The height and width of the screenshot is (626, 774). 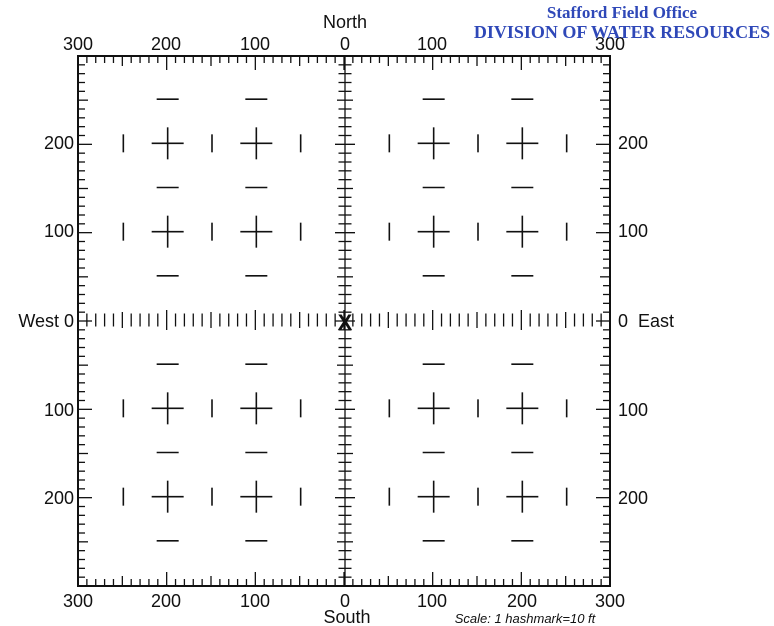 I want to click on left-tick-label-n200: 200, so click(x=59, y=143).